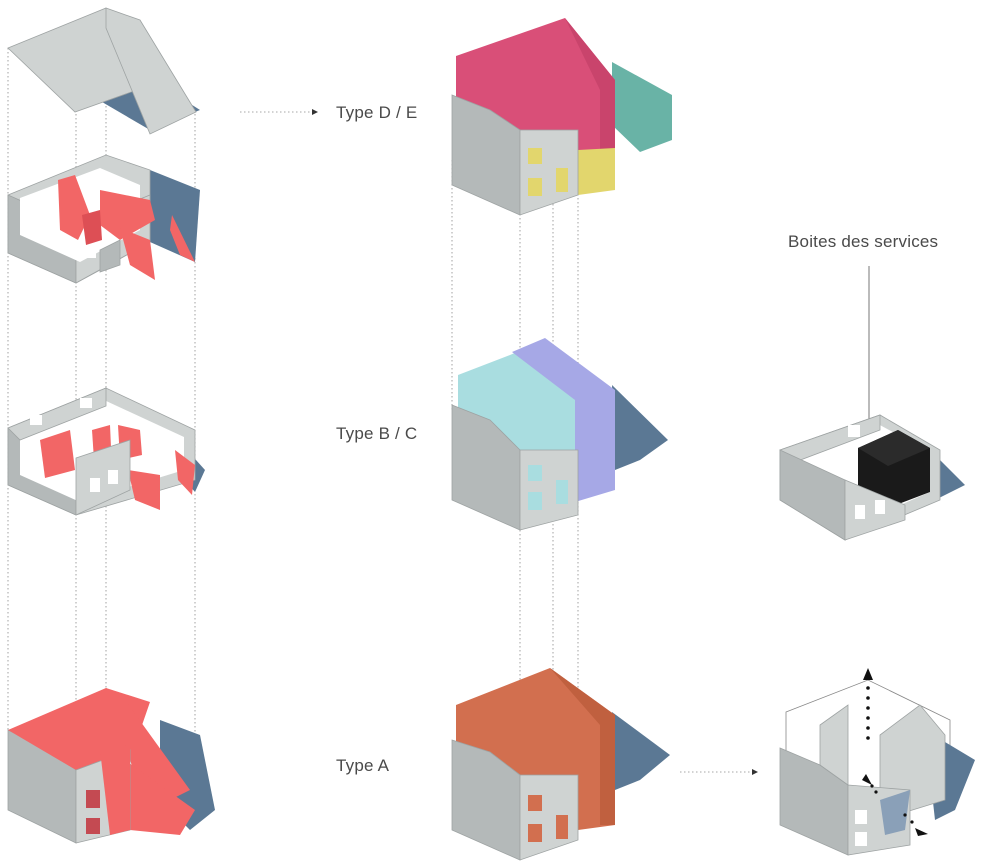 This screenshot has height=867, width=984. What do you see at coordinates (106, 451) in the screenshot?
I see `left-ground-floor` at bounding box center [106, 451].